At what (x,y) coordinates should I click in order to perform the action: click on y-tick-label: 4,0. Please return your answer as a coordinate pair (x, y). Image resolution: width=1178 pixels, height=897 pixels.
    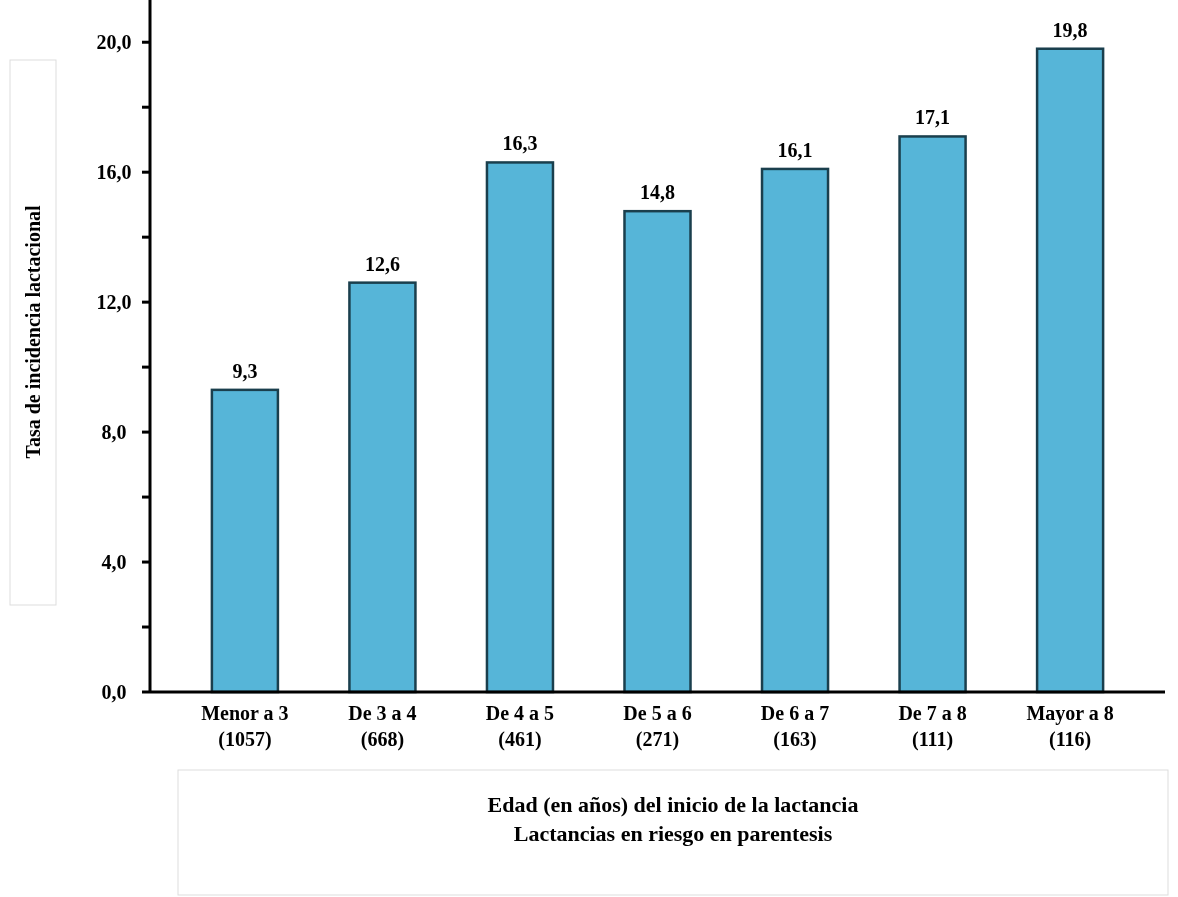
    Looking at the image, I should click on (114, 562).